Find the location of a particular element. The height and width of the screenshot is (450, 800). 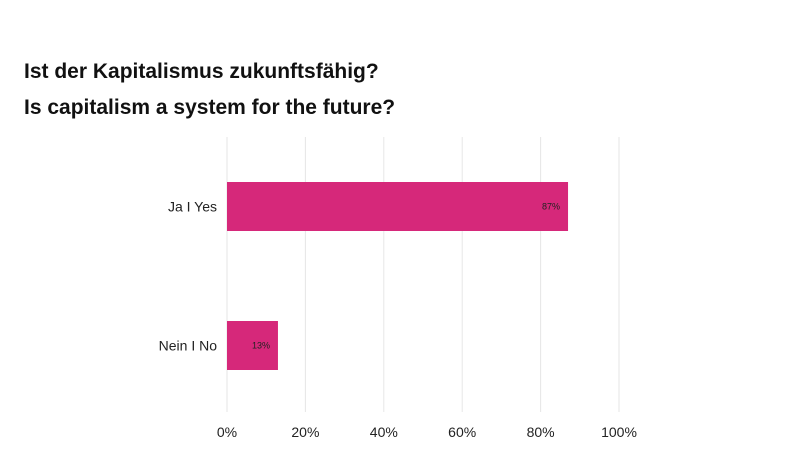

x-tick-label: 40% is located at coordinates (384, 432).